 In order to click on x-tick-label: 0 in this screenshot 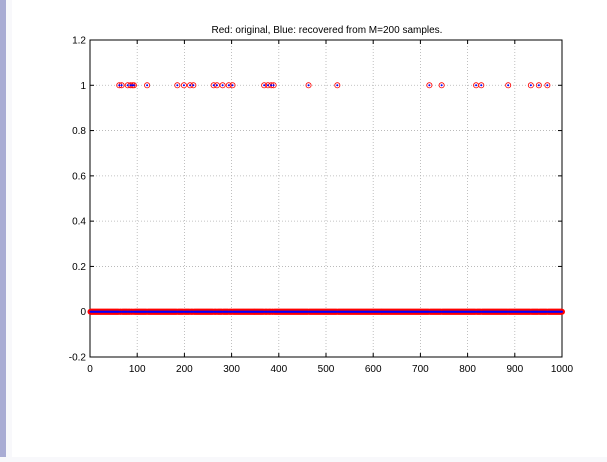, I will do `click(90, 369)`.